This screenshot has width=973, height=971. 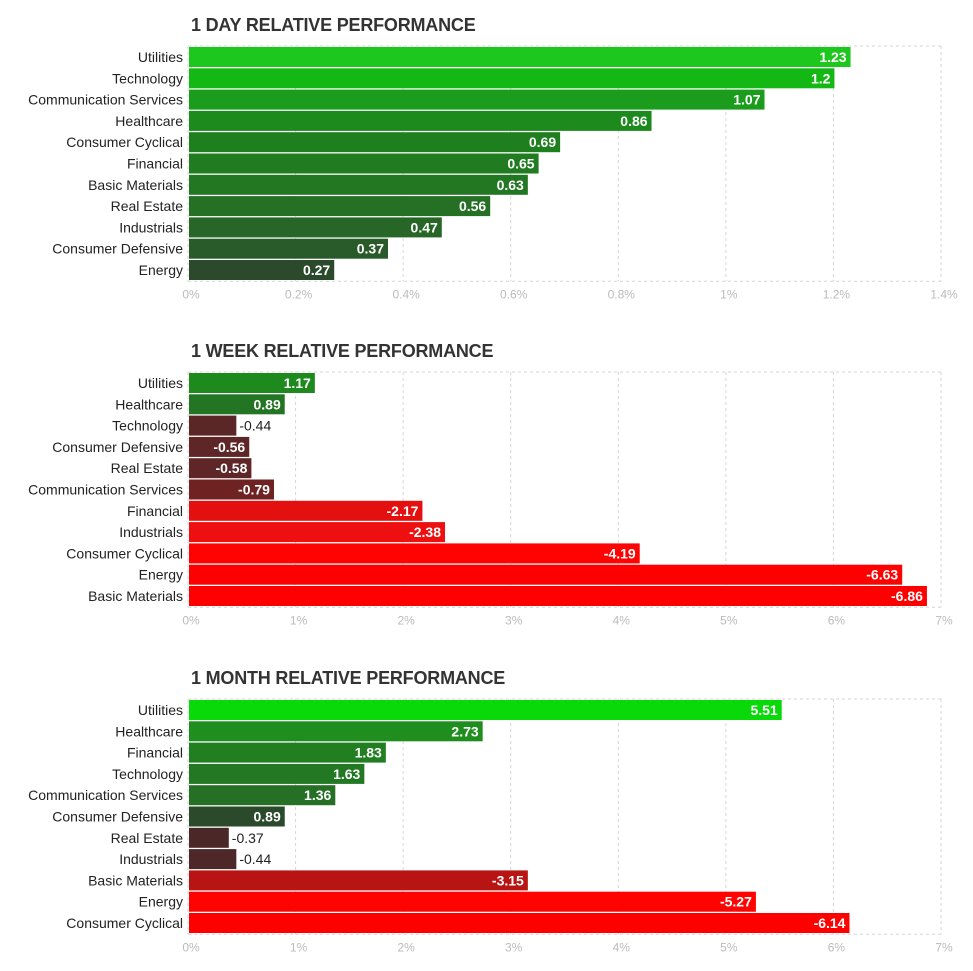 What do you see at coordinates (333, 25) in the screenshot?
I see `day-chart-title: 1 DAY RELATIVE PERFORMANCE` at bounding box center [333, 25].